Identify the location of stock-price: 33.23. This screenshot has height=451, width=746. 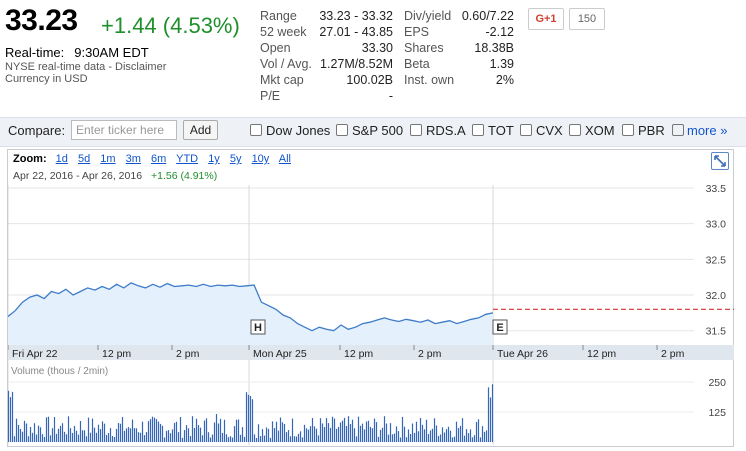
(41, 20).